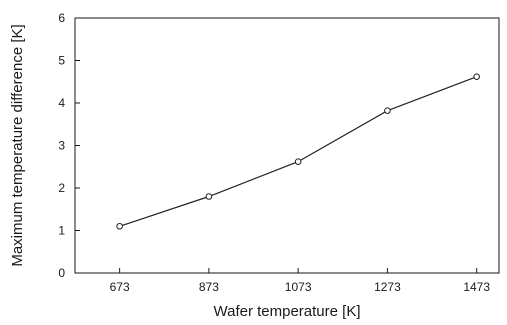 The image size is (507, 325). What do you see at coordinates (61, 18) in the screenshot?
I see `y-tick-label: 6` at bounding box center [61, 18].